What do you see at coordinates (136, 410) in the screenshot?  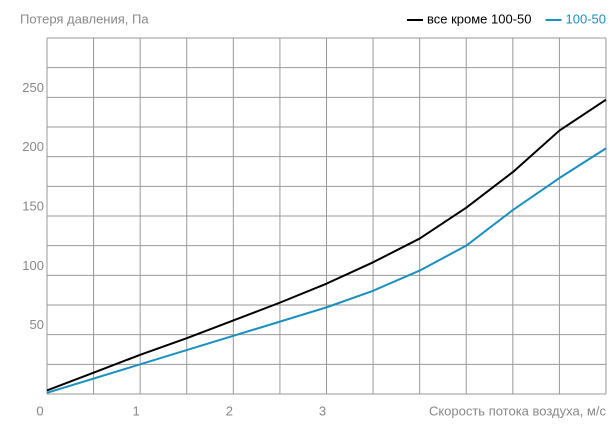 I see `x-tick-label: 1` at bounding box center [136, 410].